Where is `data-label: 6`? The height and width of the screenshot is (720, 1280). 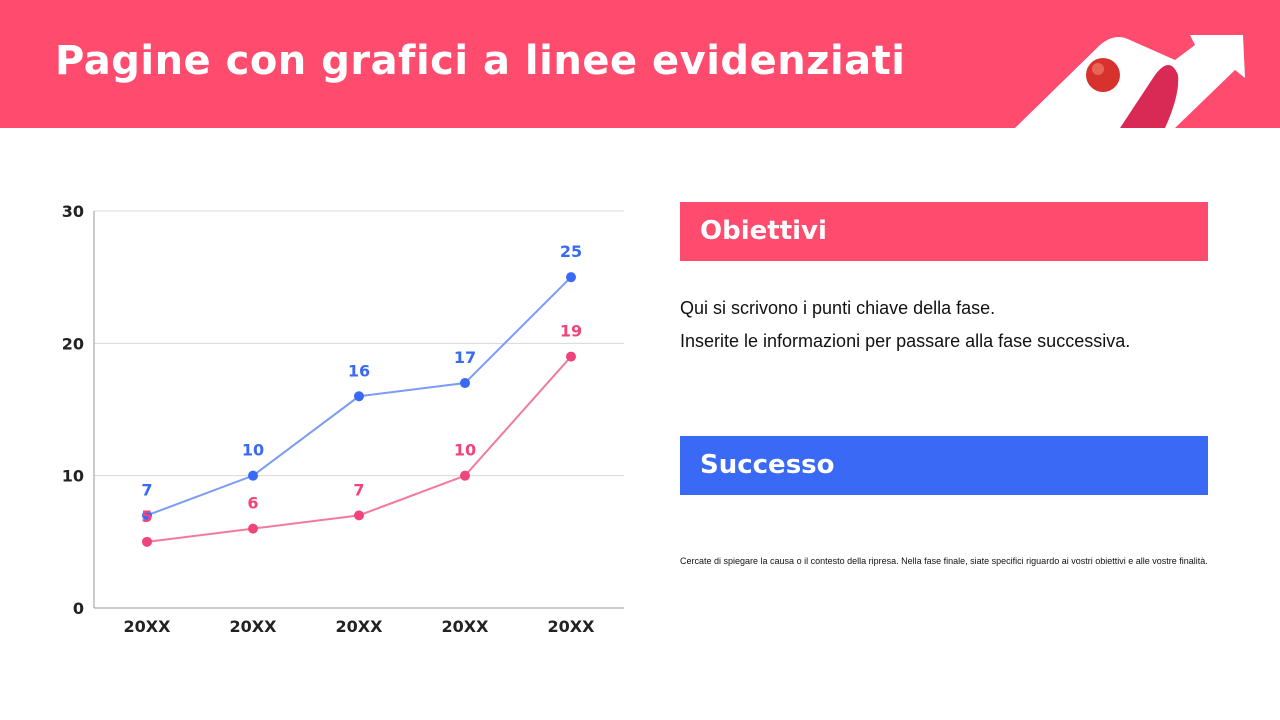
data-label: 6 is located at coordinates (252, 503).